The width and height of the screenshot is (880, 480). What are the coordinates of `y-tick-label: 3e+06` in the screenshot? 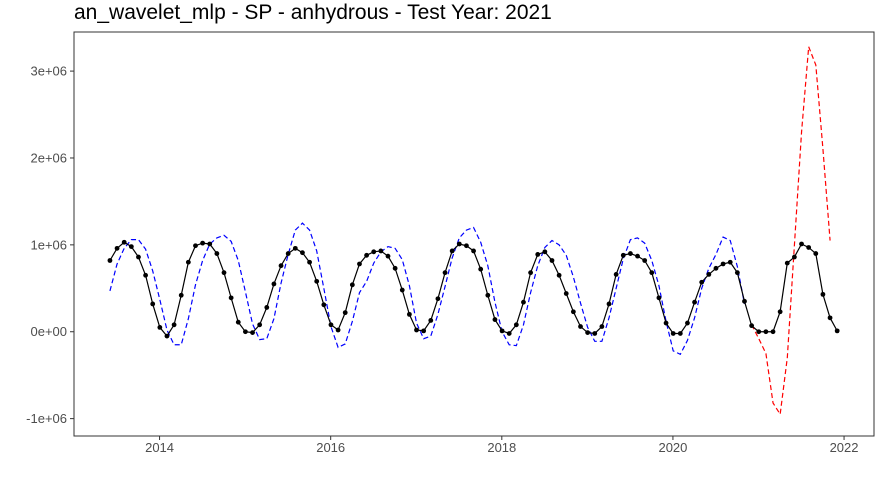 It's located at (48, 71).